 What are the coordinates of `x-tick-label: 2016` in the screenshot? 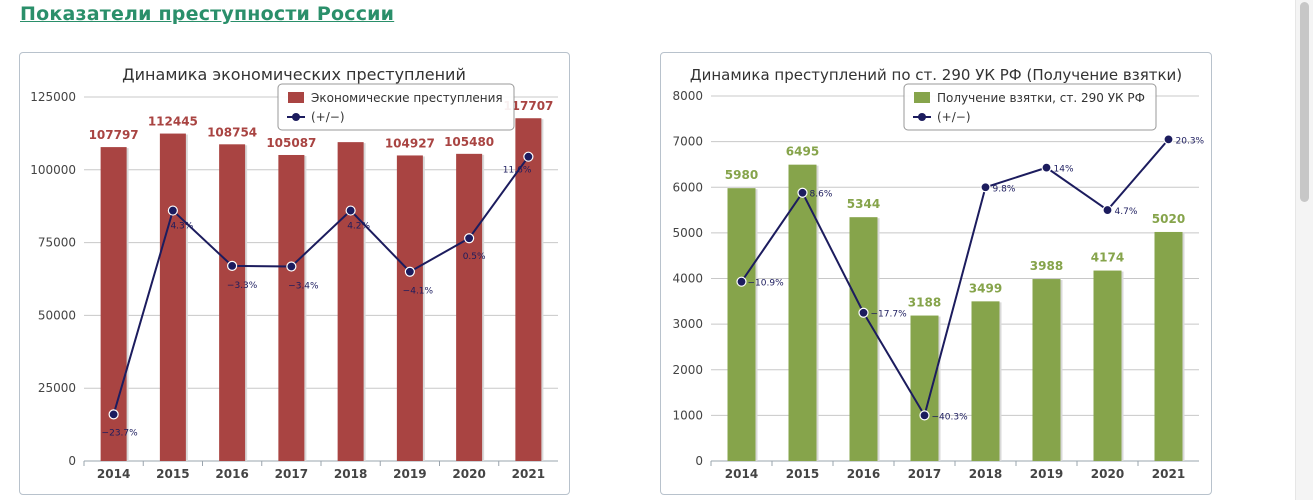 It's located at (863, 474).